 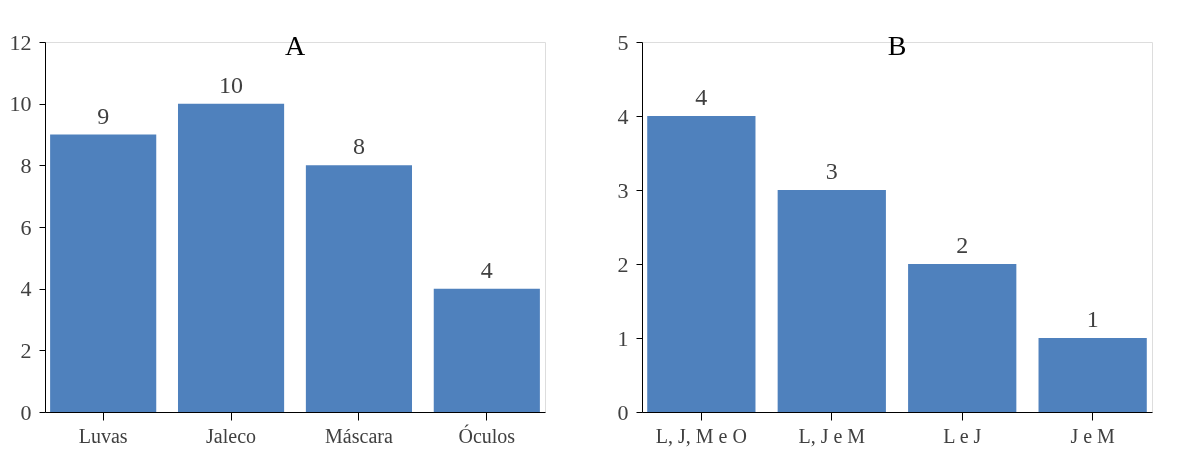 I want to click on chart-title: A, so click(x=295, y=45).